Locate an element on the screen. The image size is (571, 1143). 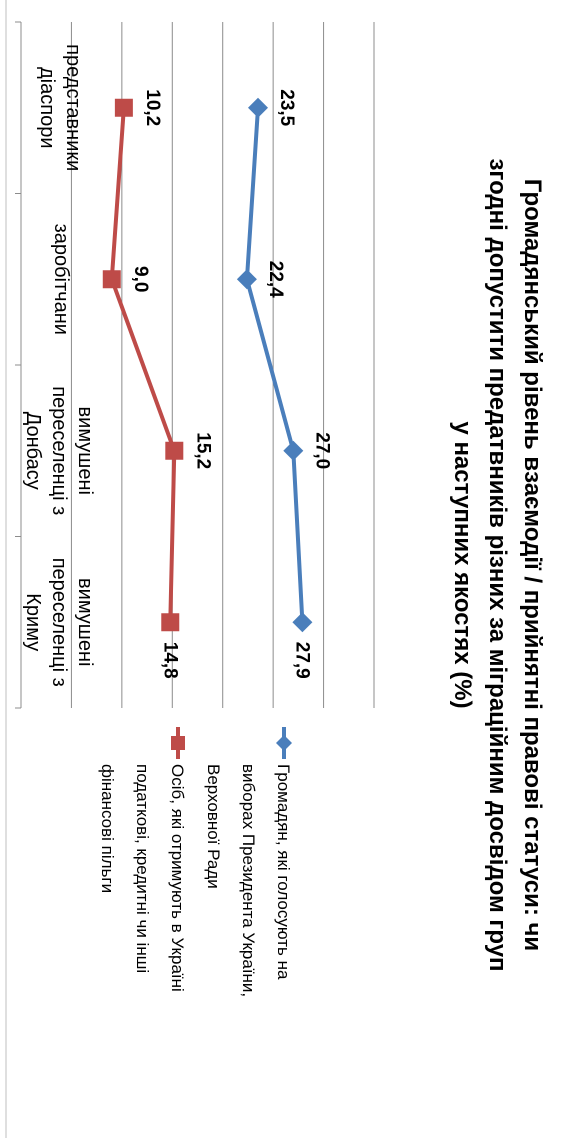
category-label: діаспори is located at coordinates (47, 107).